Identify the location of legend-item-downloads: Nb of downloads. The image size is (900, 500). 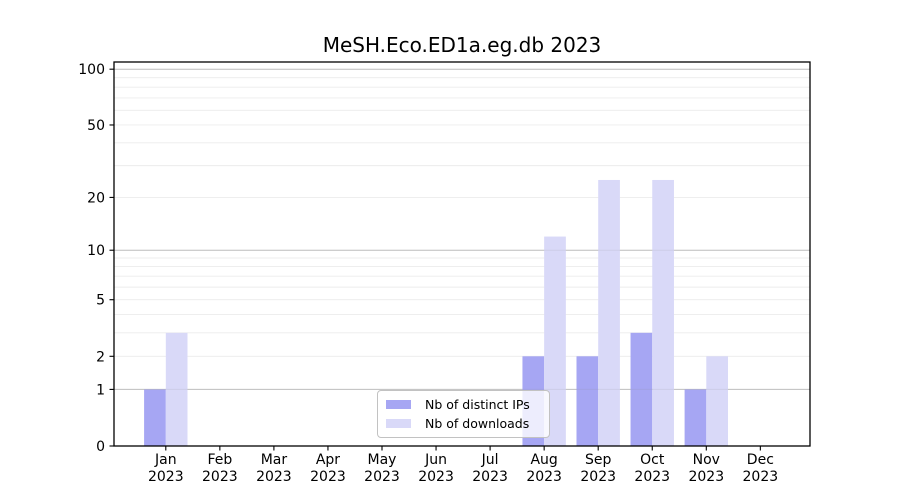
(463, 423).